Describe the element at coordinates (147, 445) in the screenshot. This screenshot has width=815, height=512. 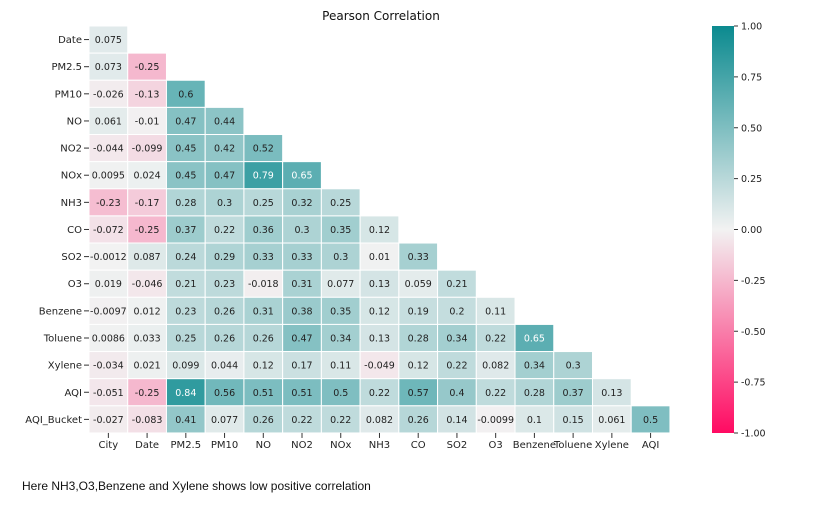
I see `column-tick-label: Date` at that location.